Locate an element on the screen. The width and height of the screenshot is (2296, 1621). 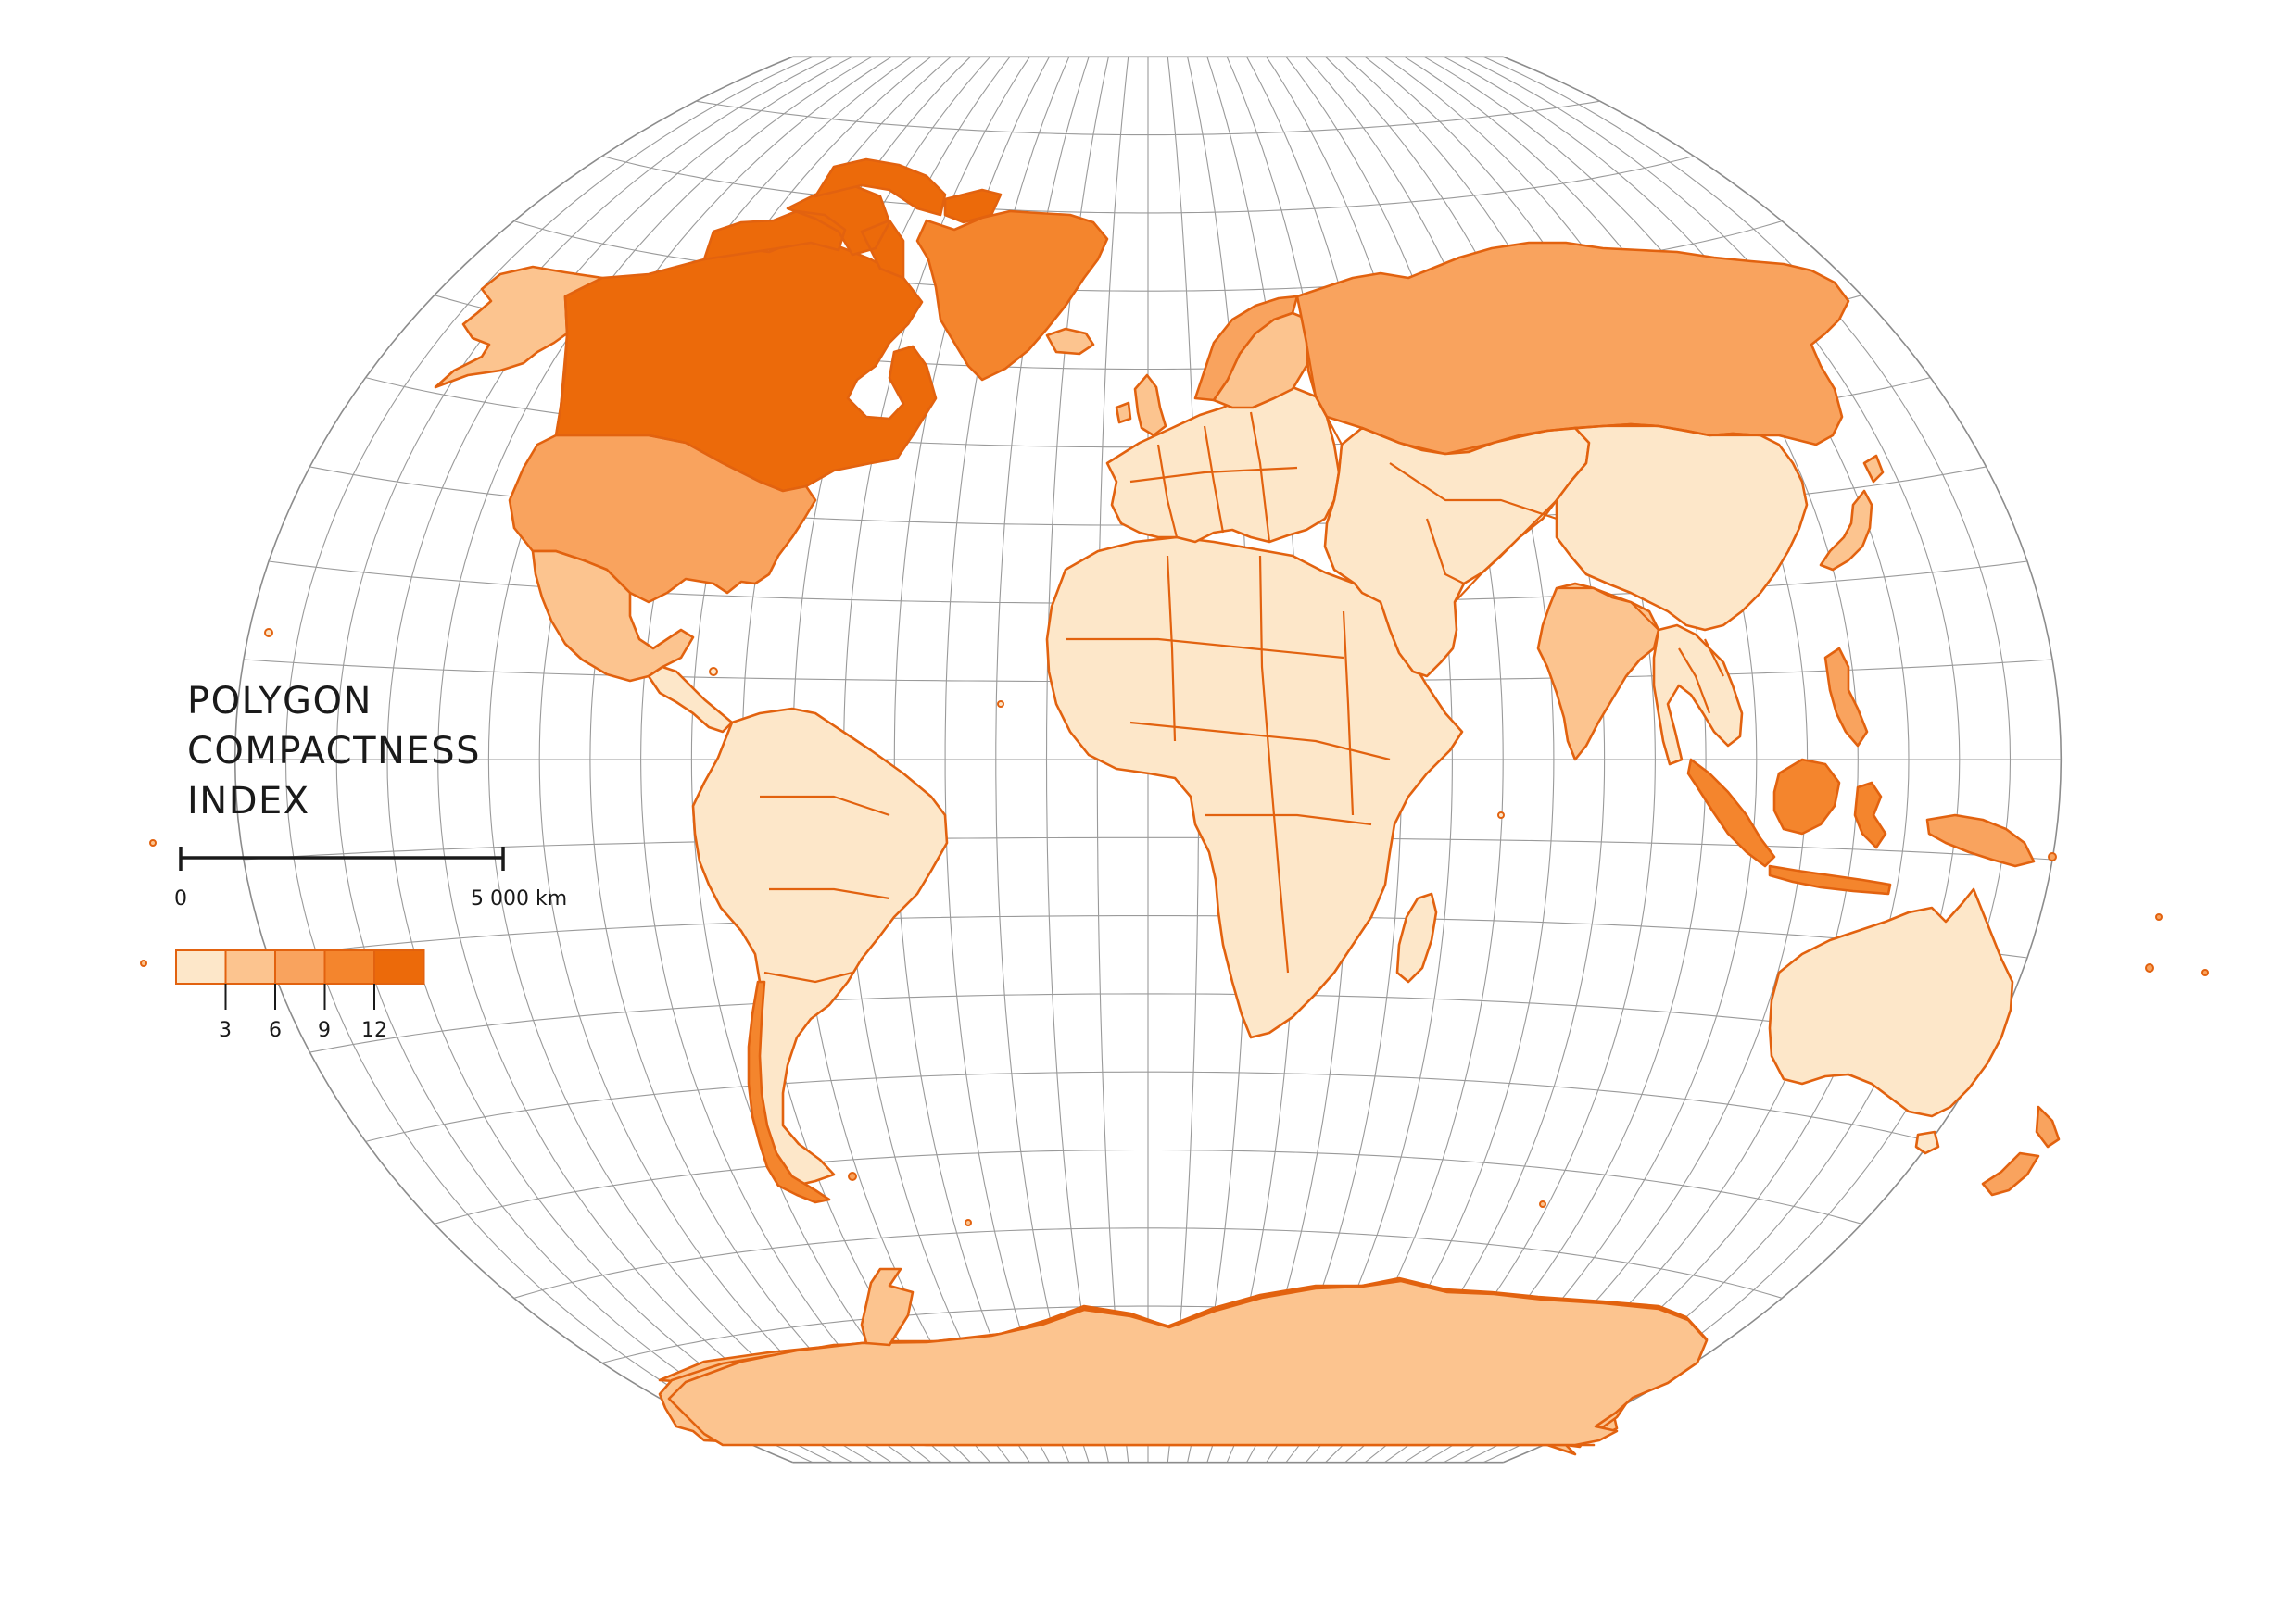
border-europe-internal is located at coordinates (1214, 477).